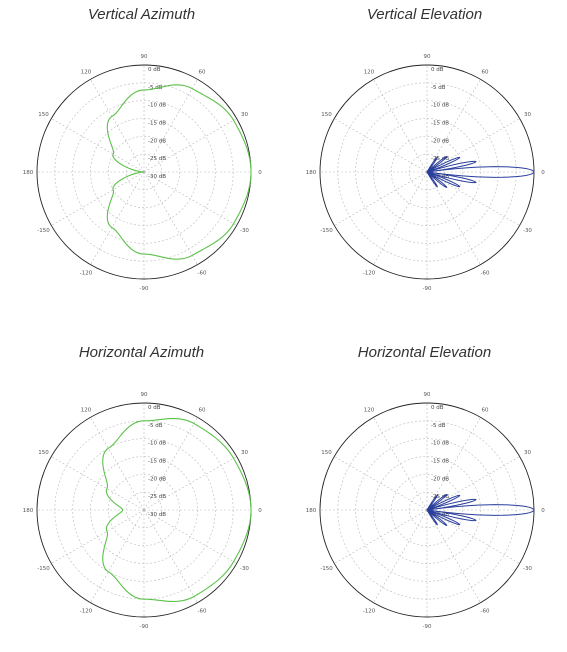  I want to click on chart-title: Horizontal Azimuth, so click(141, 352).